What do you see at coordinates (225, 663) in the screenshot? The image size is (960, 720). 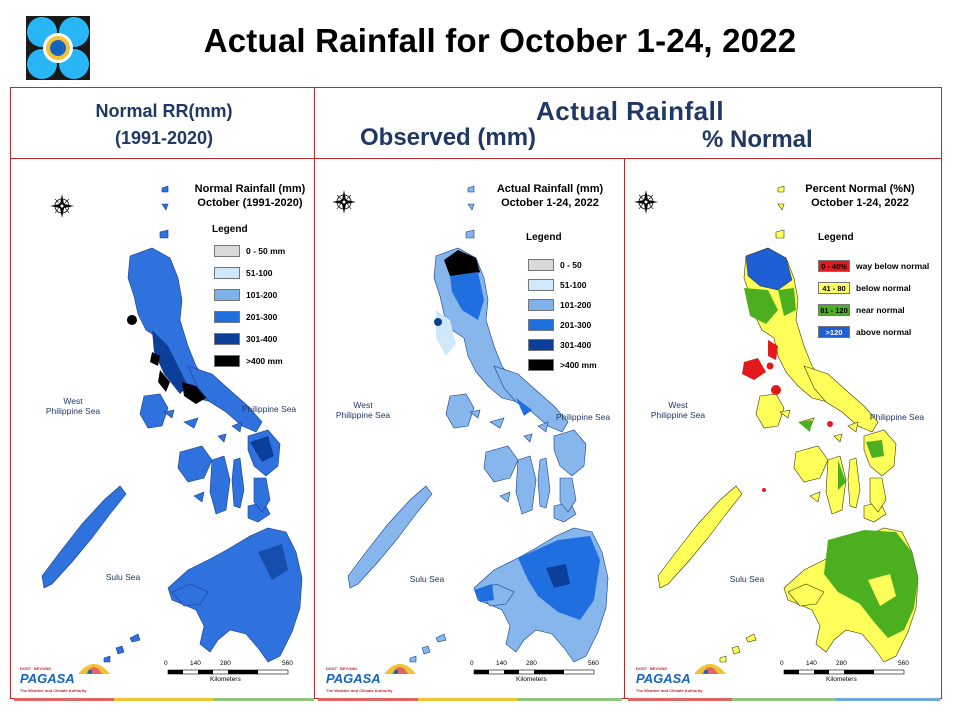 I see `scale-label: 280` at bounding box center [225, 663].